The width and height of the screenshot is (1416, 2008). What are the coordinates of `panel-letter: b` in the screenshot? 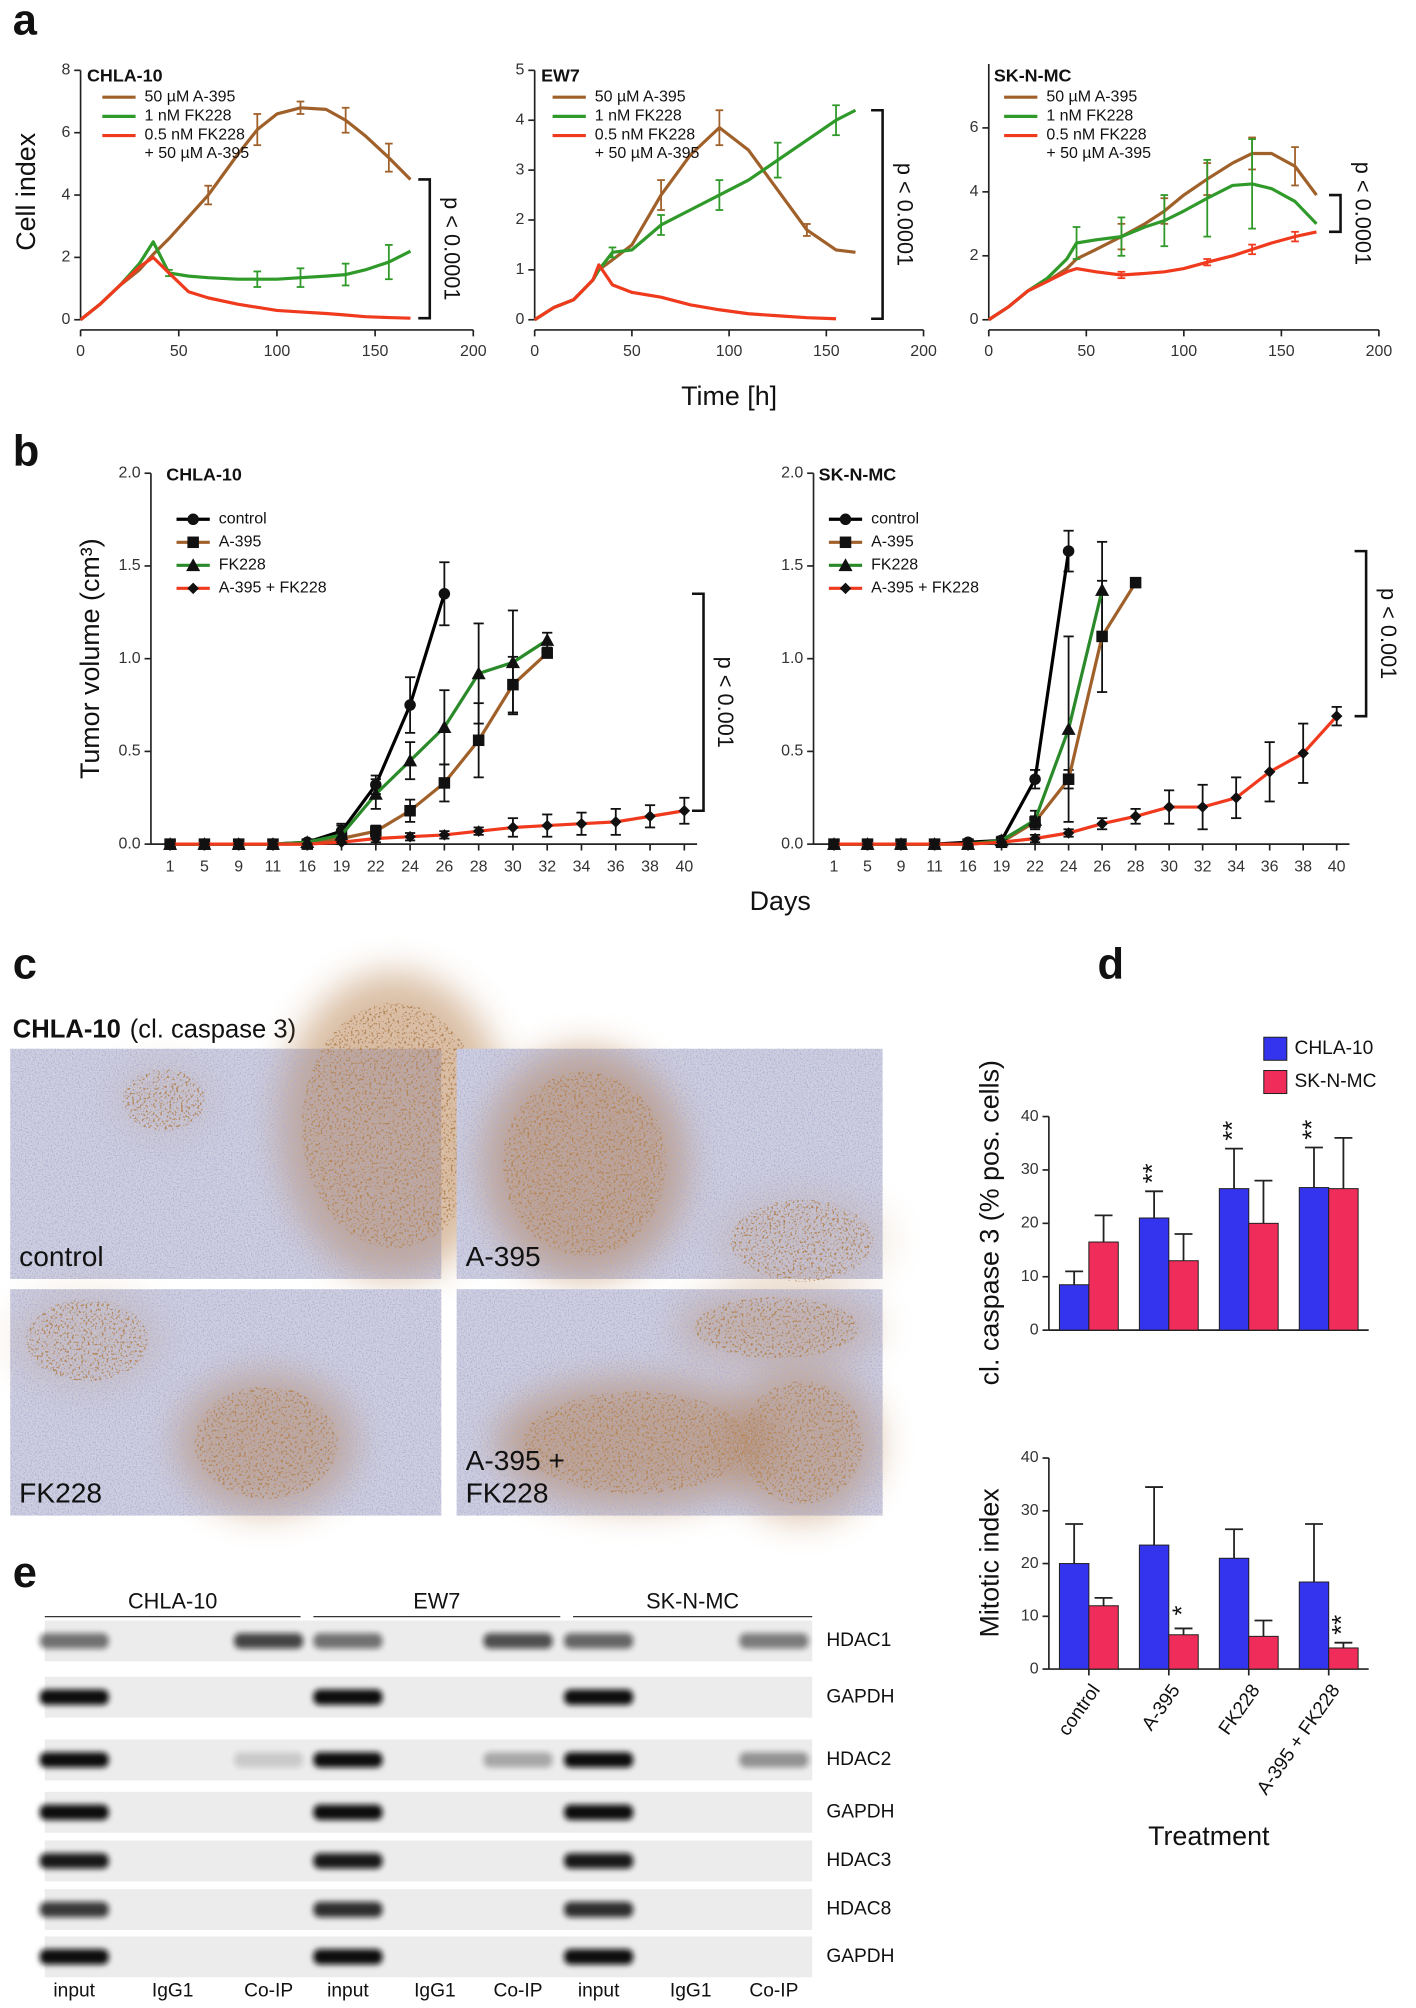 It's located at (26, 452).